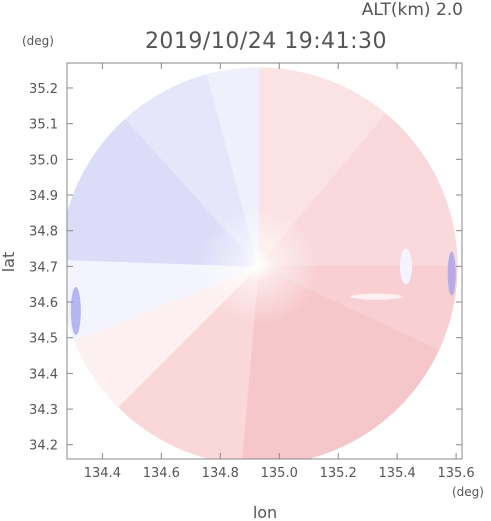 This screenshot has width=491, height=521. What do you see at coordinates (43, 374) in the screenshot?
I see `y-tick-label: 34.4` at bounding box center [43, 374].